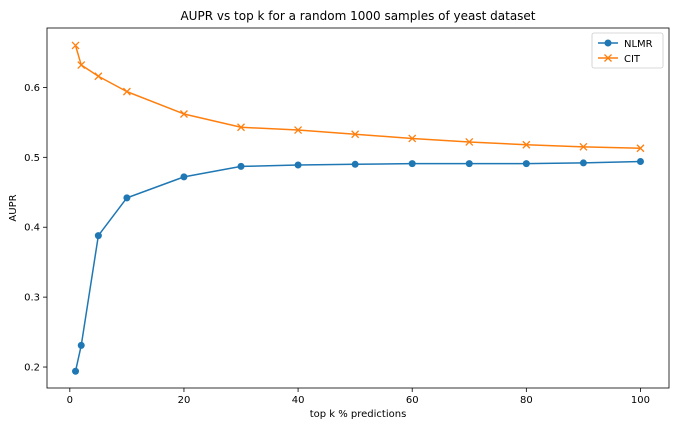  I want to click on x-axis: 0 20 40 60 80 100, so click(358, 397).